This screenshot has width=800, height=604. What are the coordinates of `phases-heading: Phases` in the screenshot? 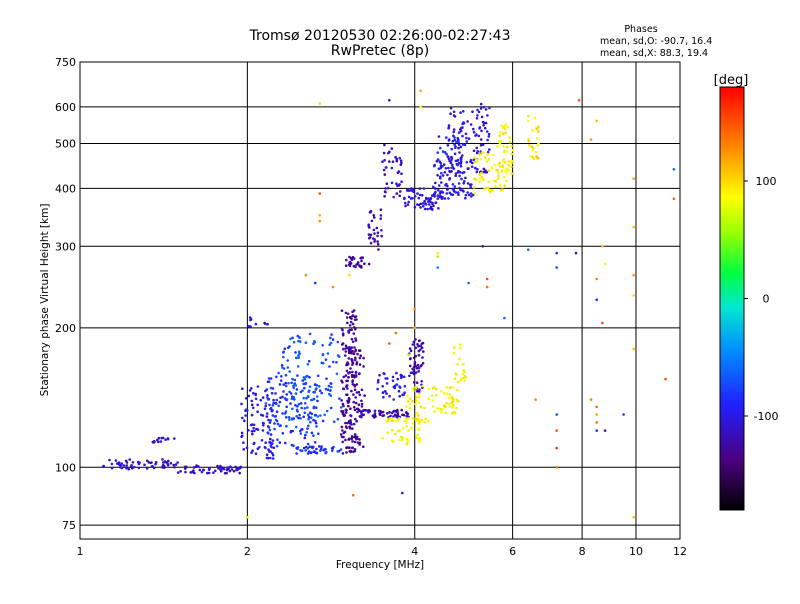 It's located at (640, 29).